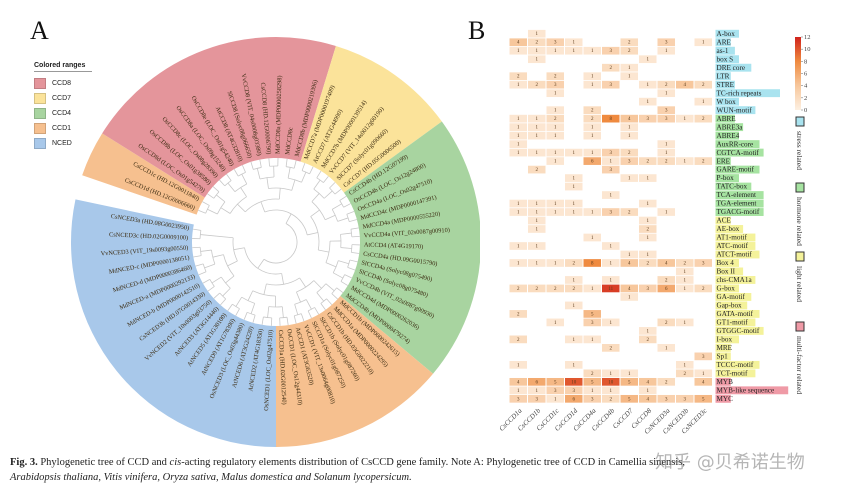 This screenshot has width=852, height=491. What do you see at coordinates (799, 221) in the screenshot?
I see `category-label: hormone related` at bounding box center [799, 221].